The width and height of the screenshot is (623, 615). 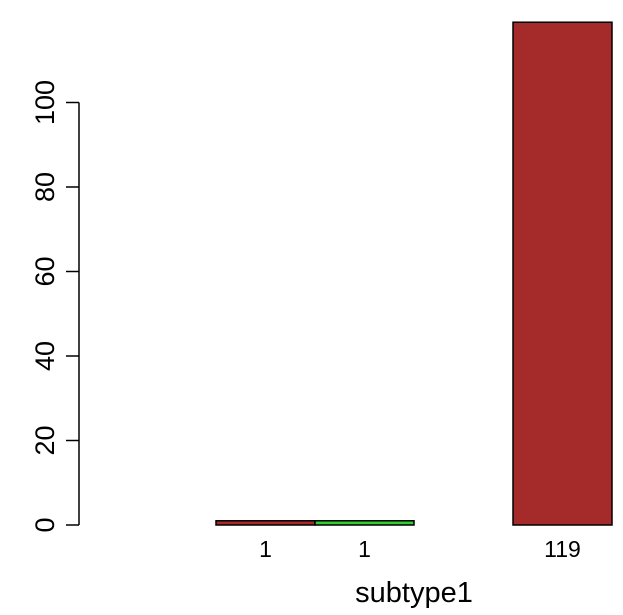 I want to click on y-axis: 0 20 40 60 80 100, so click(x=55, y=306).